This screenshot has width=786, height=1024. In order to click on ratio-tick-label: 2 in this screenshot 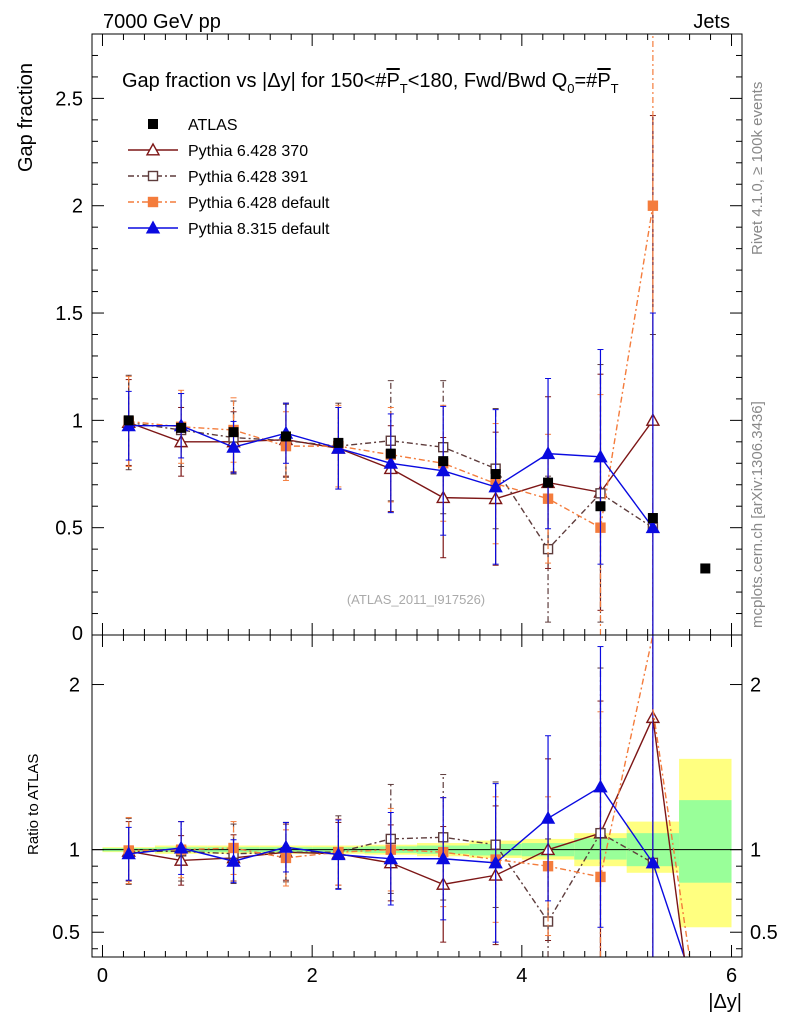, I will do `click(74, 686)`.